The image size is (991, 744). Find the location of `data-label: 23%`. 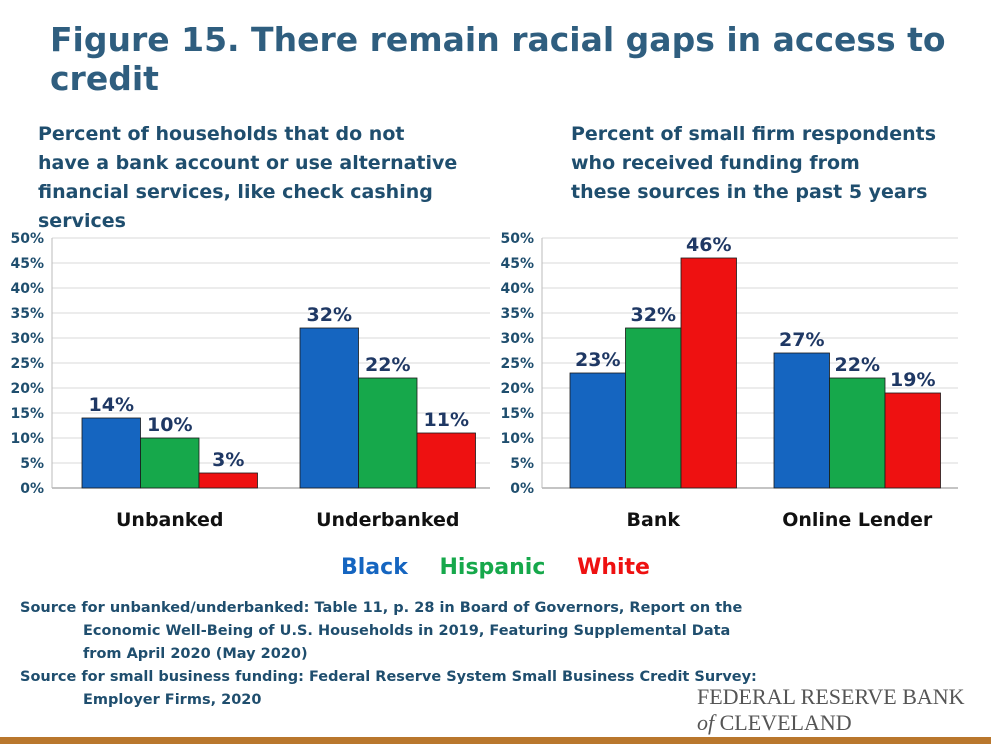

data-label: 23% is located at coordinates (597, 360).